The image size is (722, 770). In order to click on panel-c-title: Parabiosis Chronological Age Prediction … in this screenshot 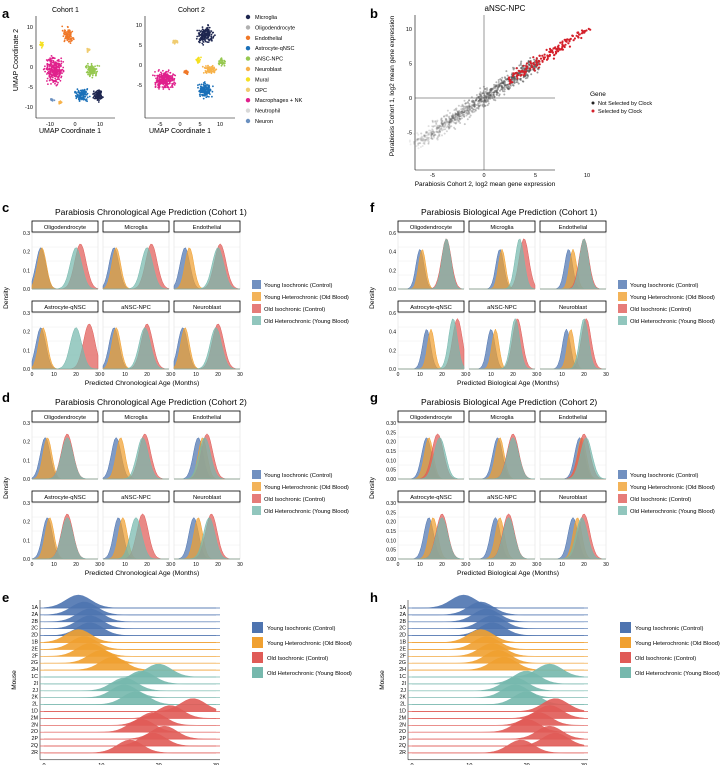, I will do `click(151, 212)`.